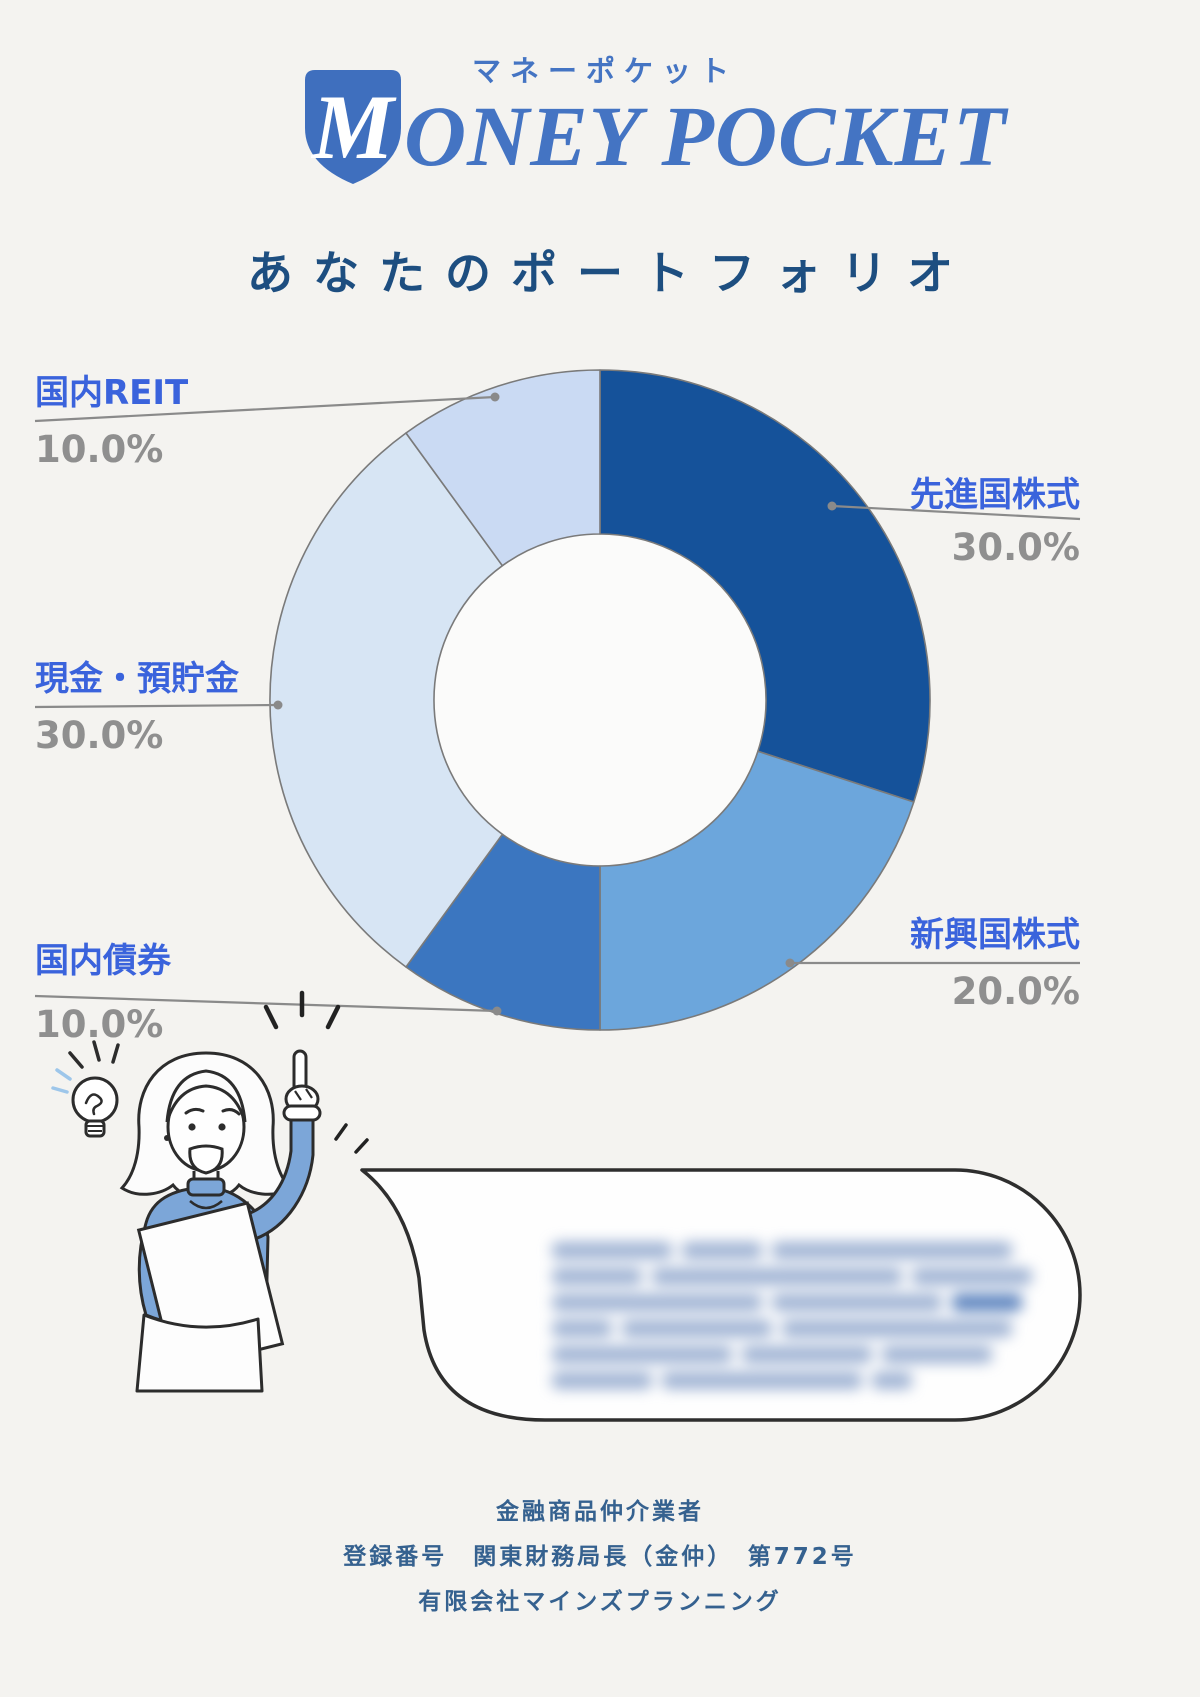  I want to click on earring, so click(167, 1138).